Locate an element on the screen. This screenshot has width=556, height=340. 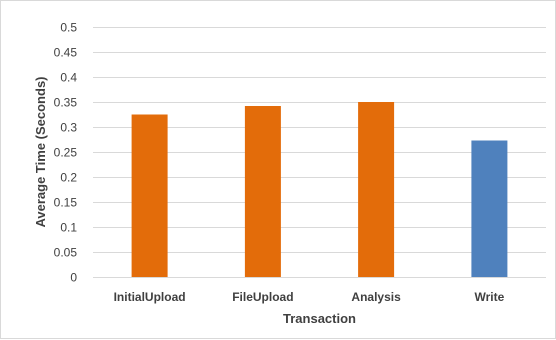
x-tick-label: FileUpload is located at coordinates (262, 297).